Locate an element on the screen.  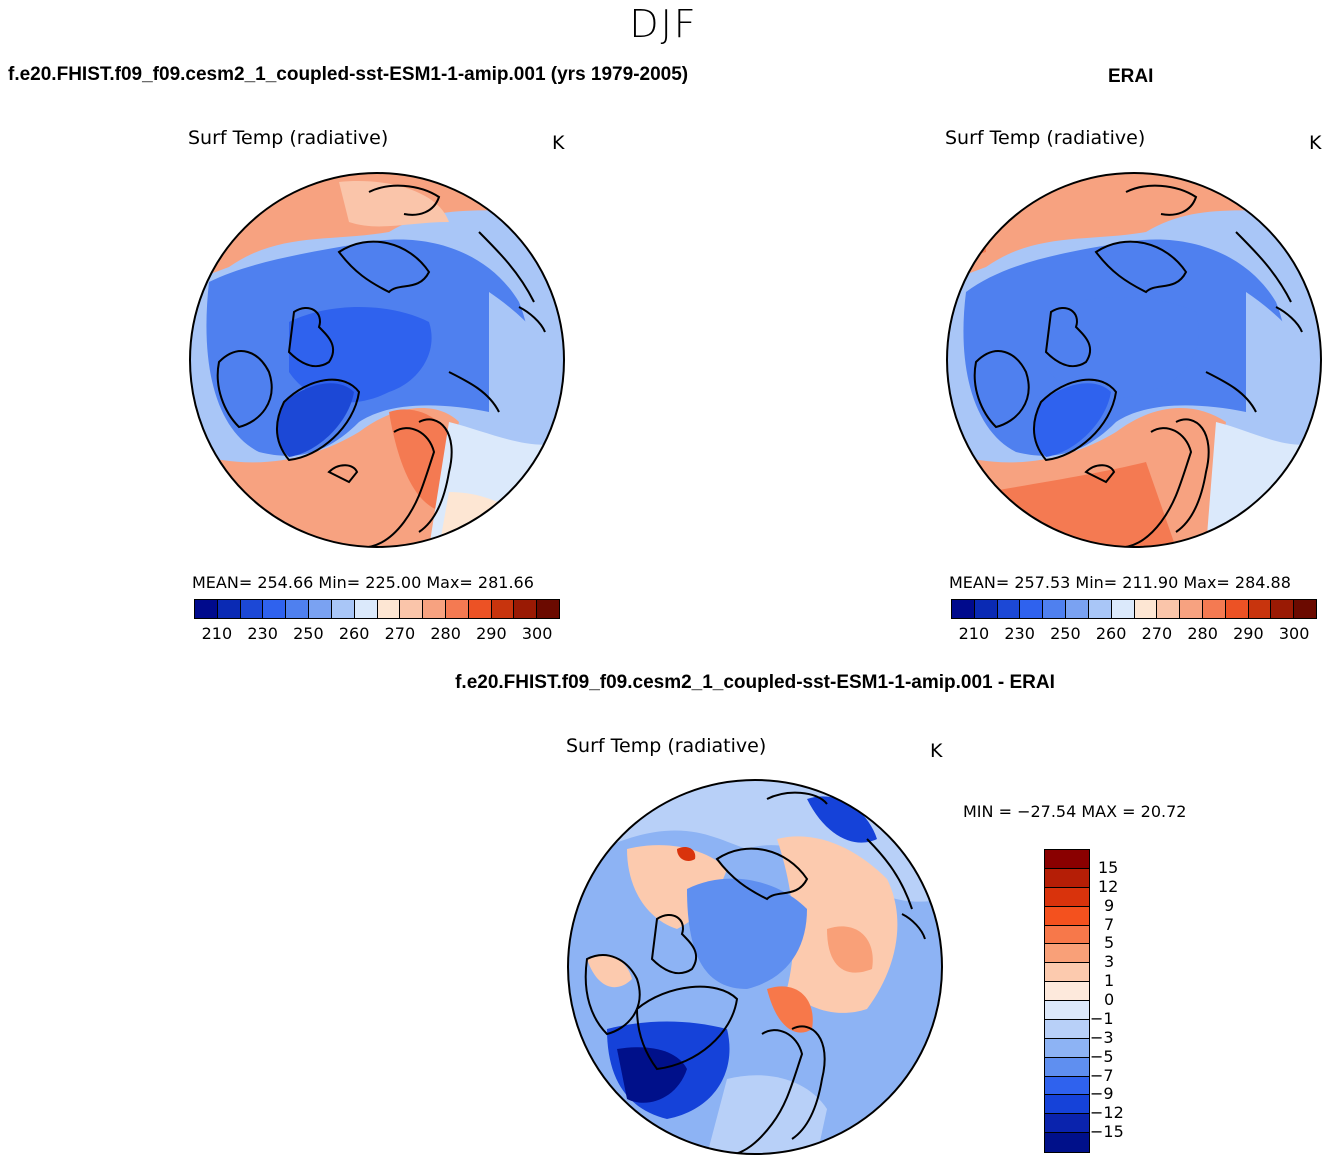
model-stats: MEAN= 254.66 Min= 225.00 Max= 281.66 is located at coordinates (363, 582).